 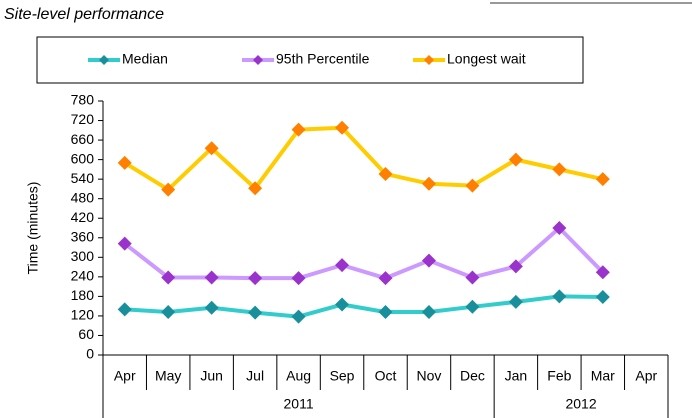 What do you see at coordinates (559, 376) in the screenshot?
I see `x-tick-label: Feb` at bounding box center [559, 376].